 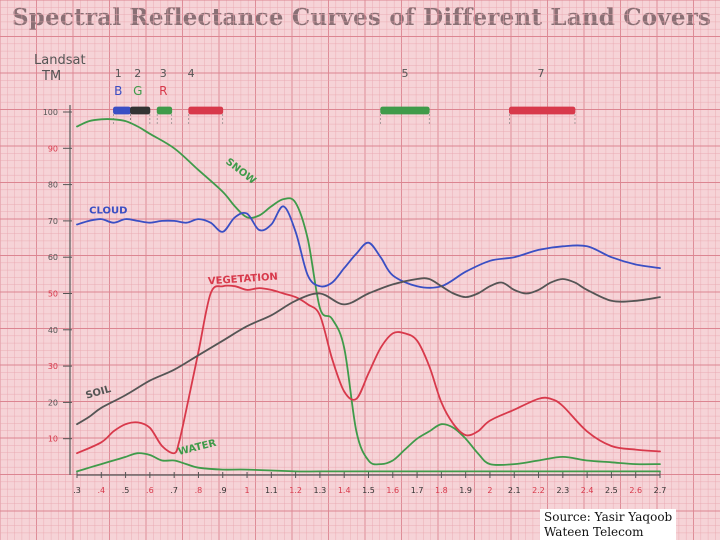 What do you see at coordinates (489, 490) in the screenshot?
I see `x-tick-label: 2` at bounding box center [489, 490].